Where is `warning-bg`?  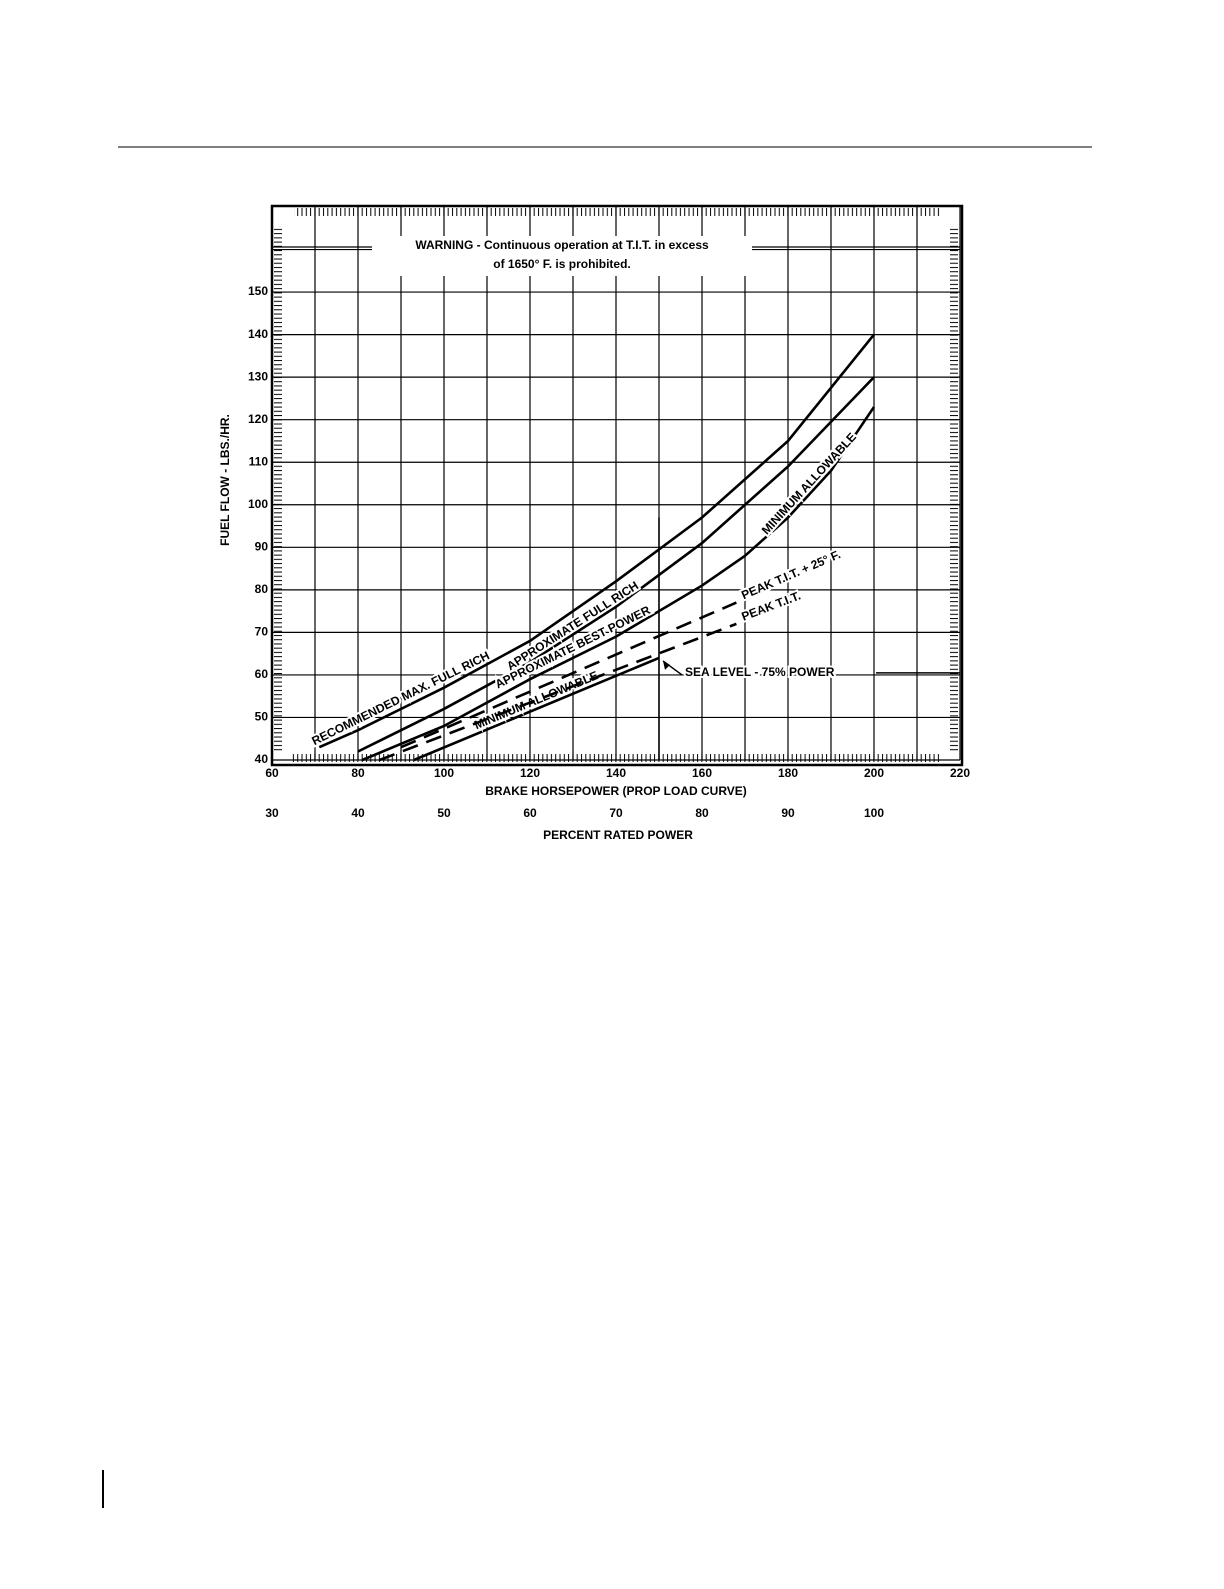
warning-bg is located at coordinates (562, 256).